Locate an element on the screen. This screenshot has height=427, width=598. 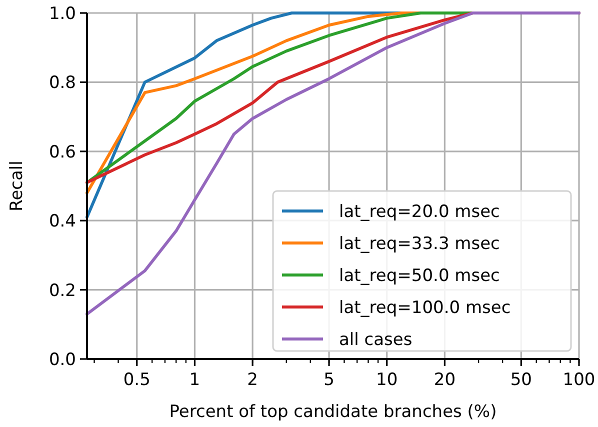
x-axis-title: Percent of top candidate branches (%) is located at coordinates (333, 412).